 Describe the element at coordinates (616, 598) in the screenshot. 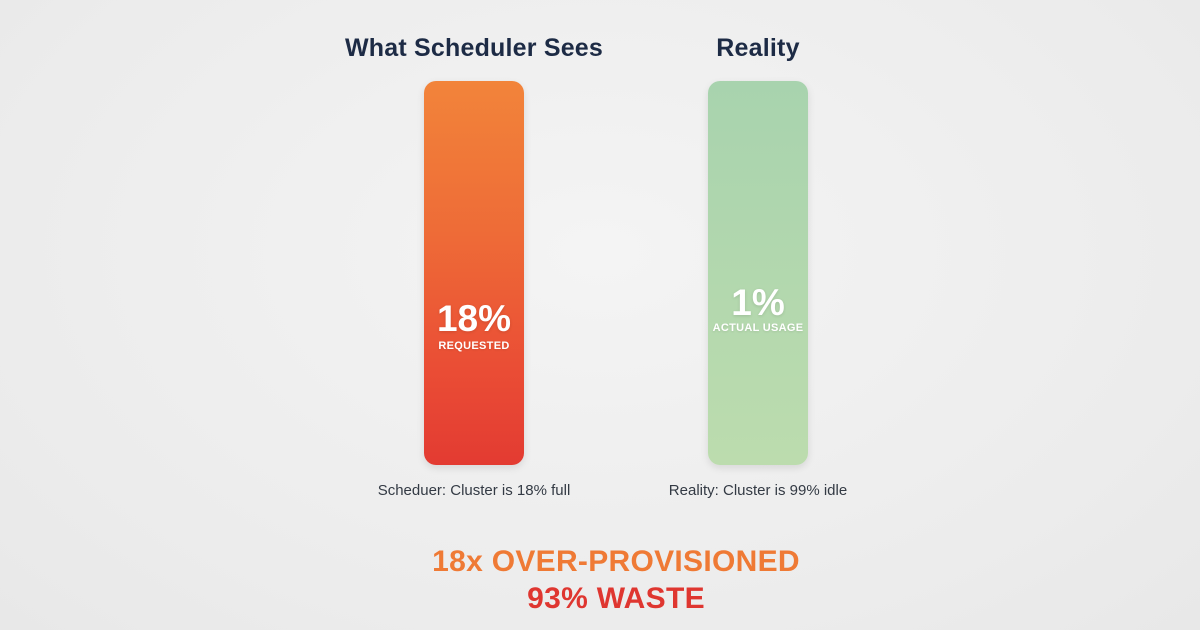

I see `waste-headline: 93% WASTE` at that location.